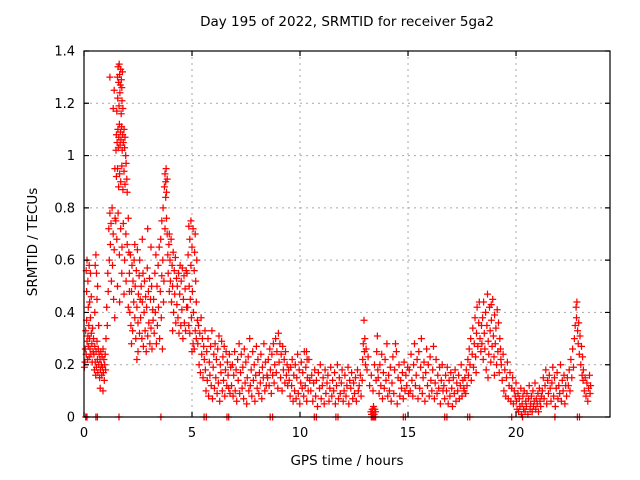 The width and height of the screenshot is (640, 480). What do you see at coordinates (408, 433) in the screenshot?
I see `x-tick-label: 15` at bounding box center [408, 433].